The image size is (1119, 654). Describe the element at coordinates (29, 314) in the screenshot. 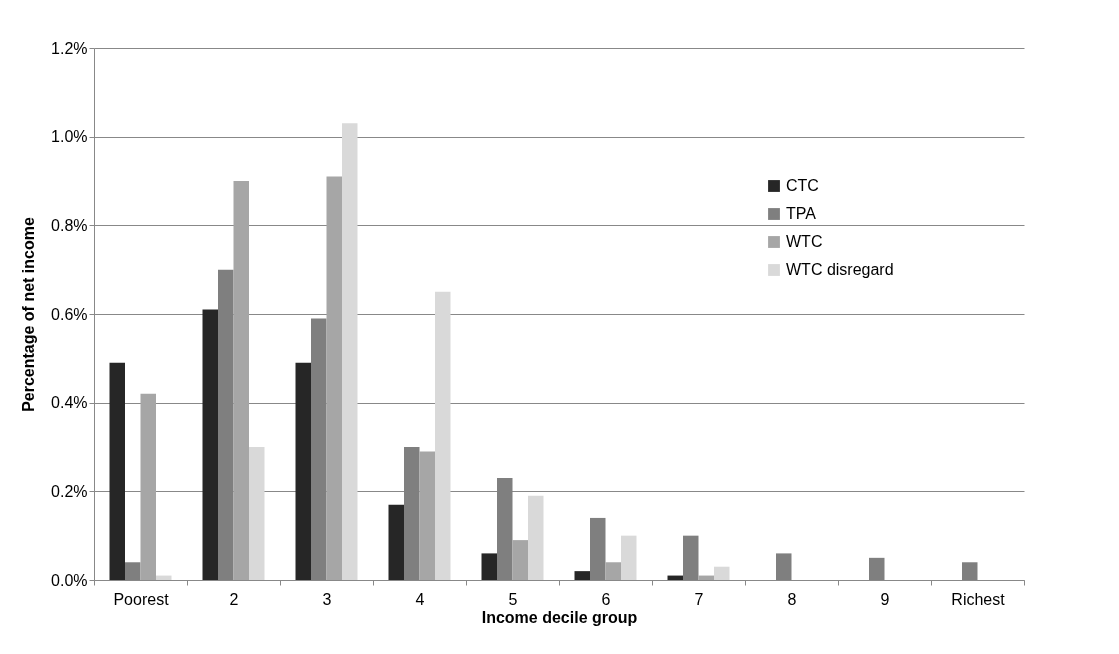

I see `y-axis-title: Percentage of net income` at that location.